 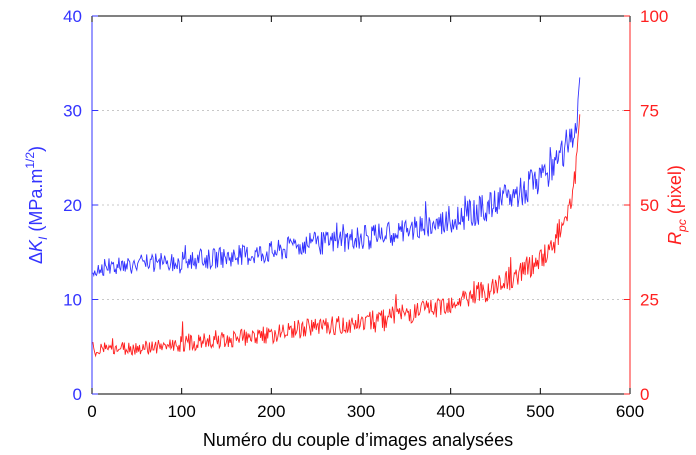 I want to click on x-tick-label: 600, so click(x=630, y=411).